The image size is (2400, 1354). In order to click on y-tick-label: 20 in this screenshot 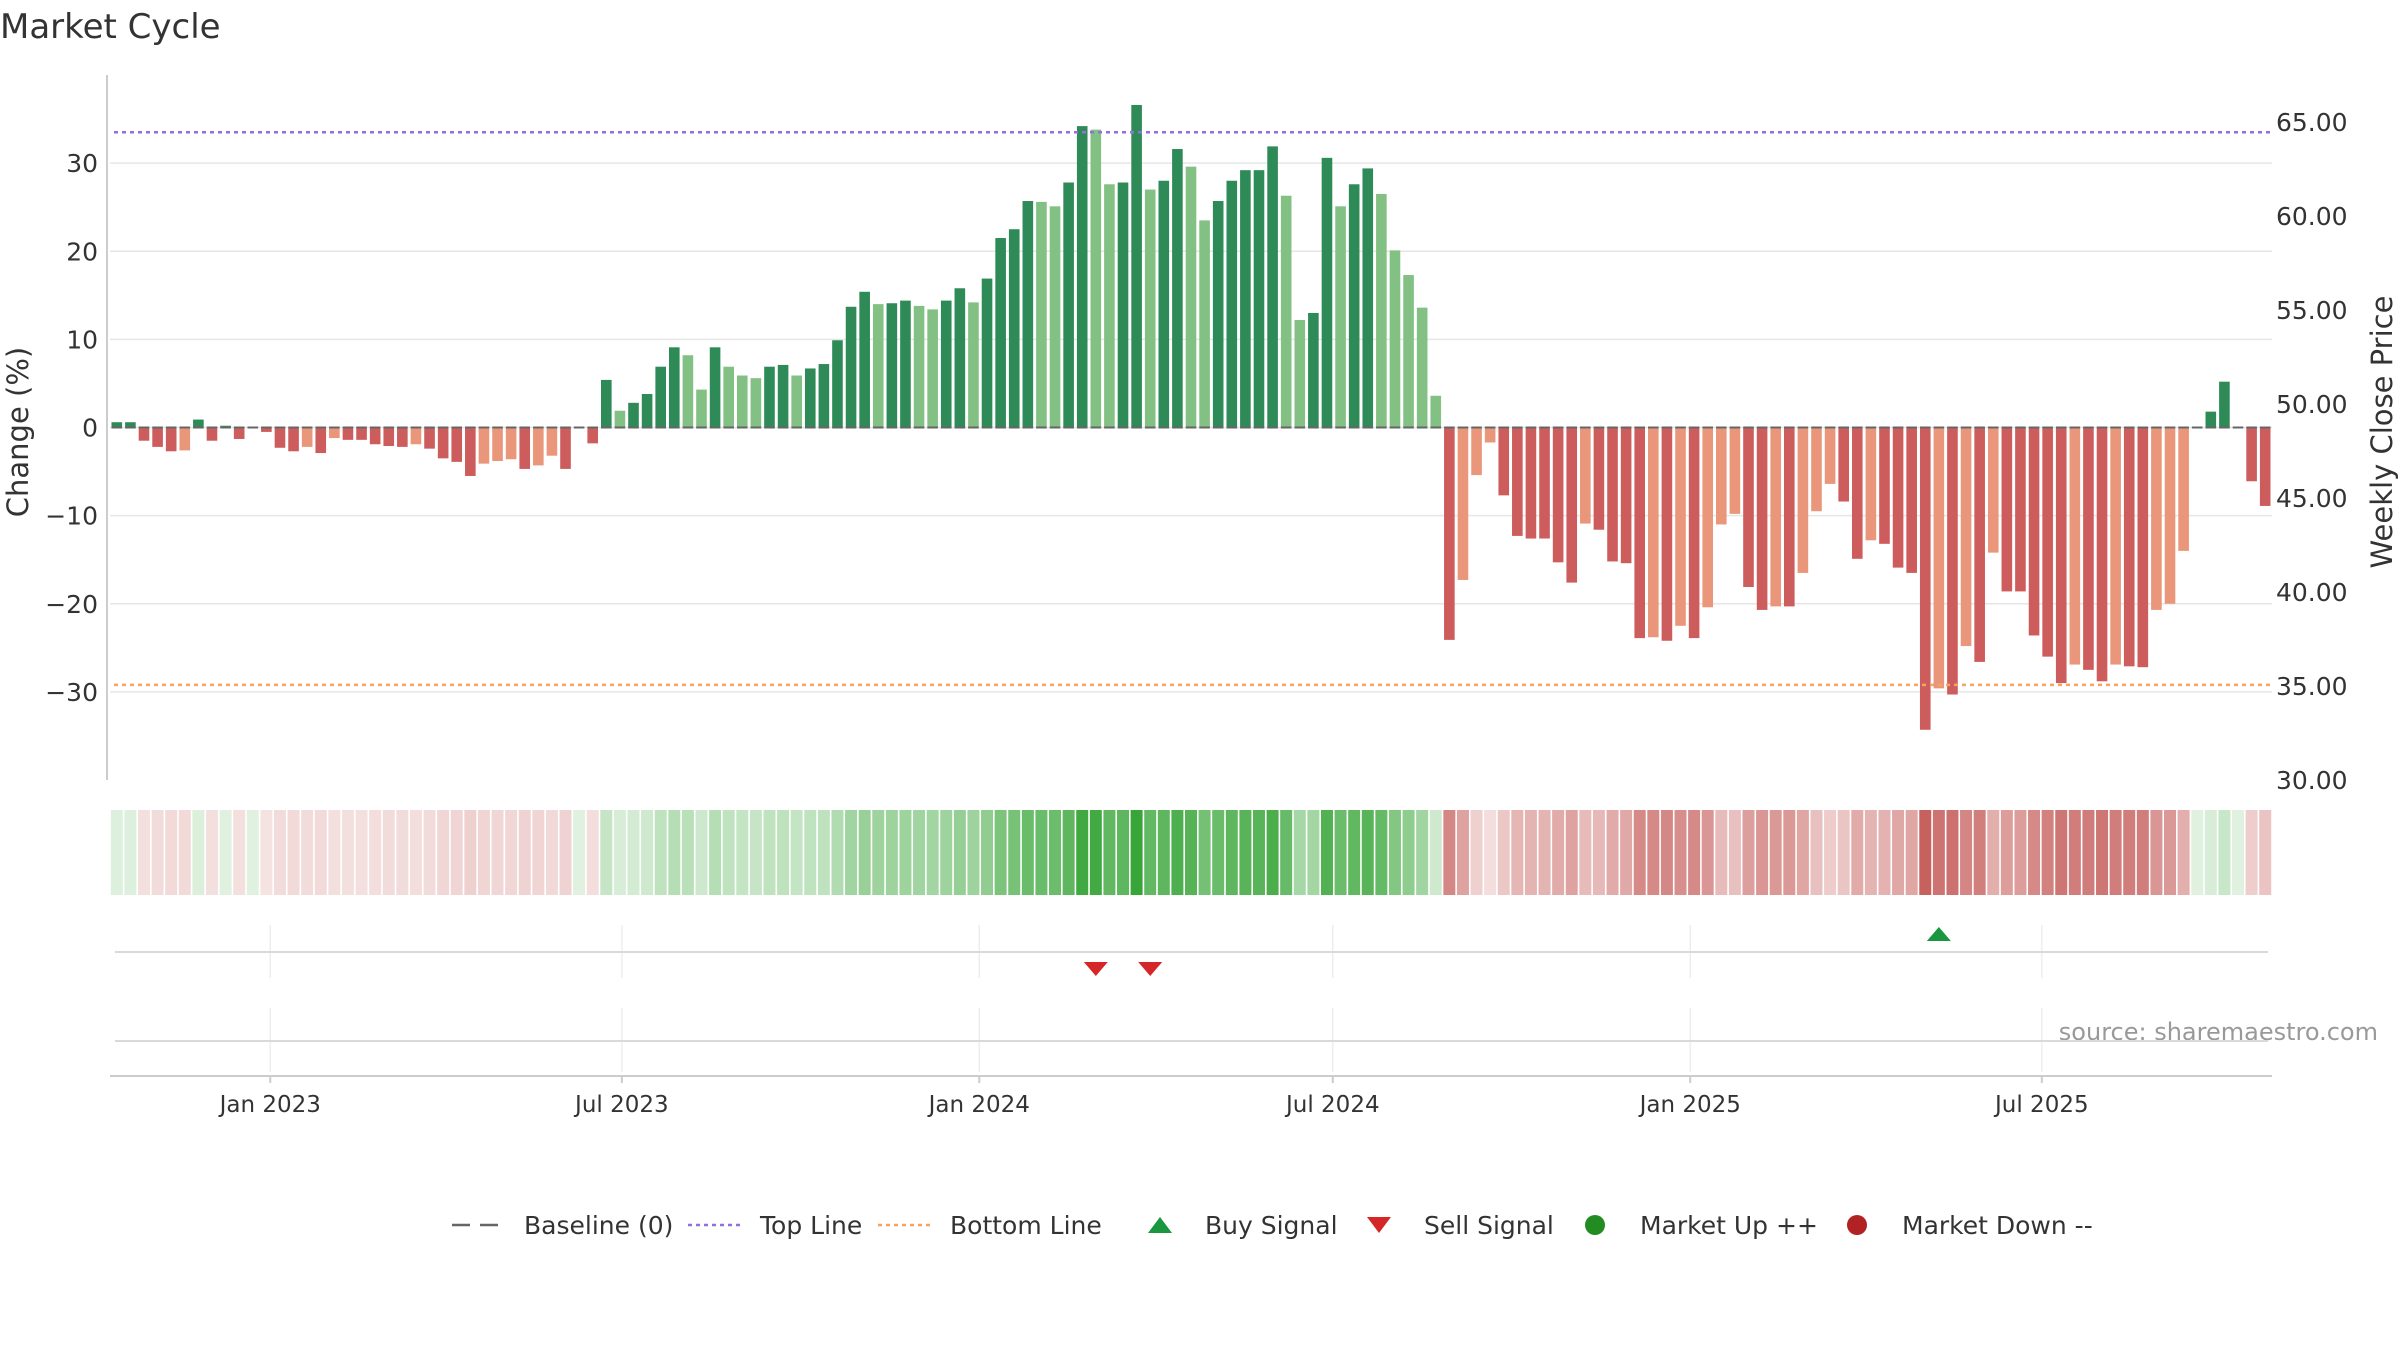, I will do `click(82, 251)`.